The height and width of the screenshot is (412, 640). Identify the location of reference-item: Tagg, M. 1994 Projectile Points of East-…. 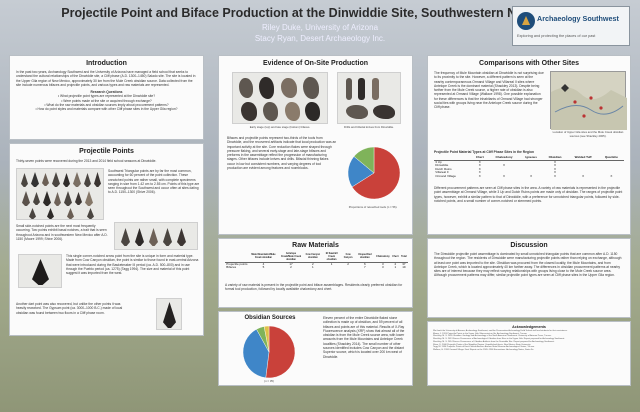
(484, 347).